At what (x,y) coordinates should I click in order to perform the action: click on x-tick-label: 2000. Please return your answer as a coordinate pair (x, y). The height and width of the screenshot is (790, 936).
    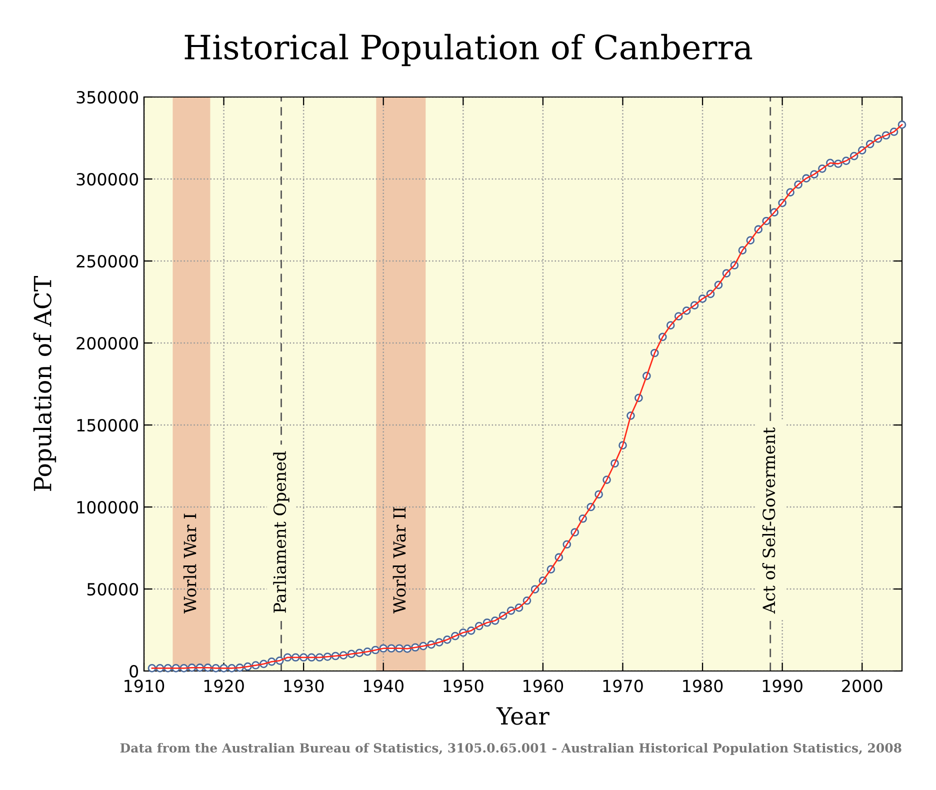
    Looking at the image, I should click on (862, 686).